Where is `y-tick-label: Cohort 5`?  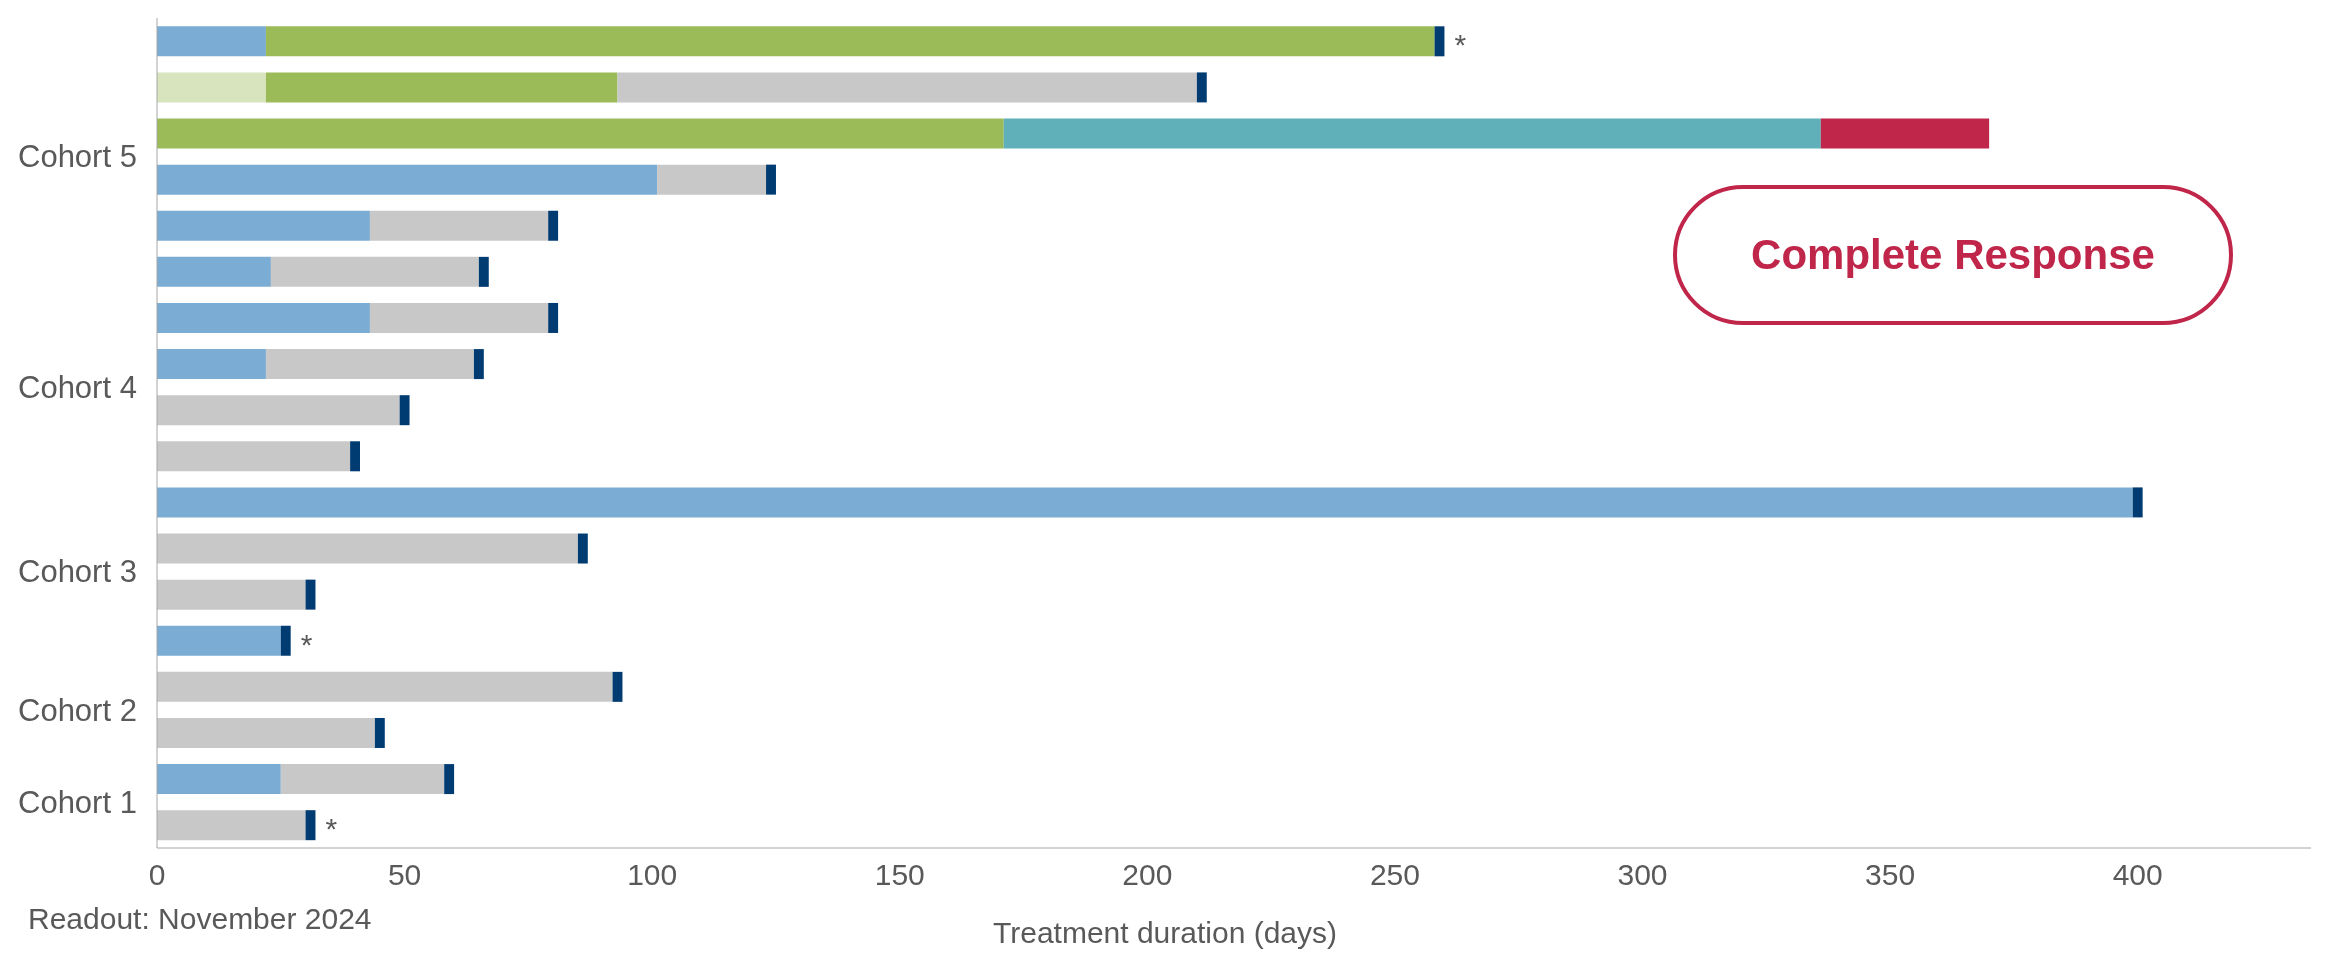
y-tick-label: Cohort 5 is located at coordinates (77, 157).